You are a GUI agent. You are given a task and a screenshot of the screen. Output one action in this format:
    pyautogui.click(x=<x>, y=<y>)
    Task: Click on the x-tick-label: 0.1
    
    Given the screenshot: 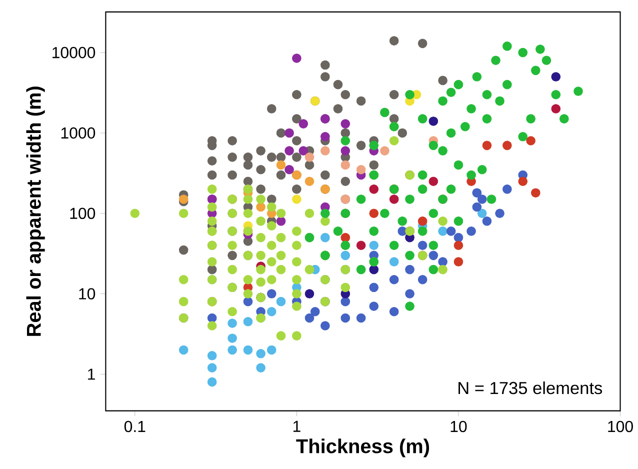 What is the action you would take?
    pyautogui.click(x=135, y=426)
    